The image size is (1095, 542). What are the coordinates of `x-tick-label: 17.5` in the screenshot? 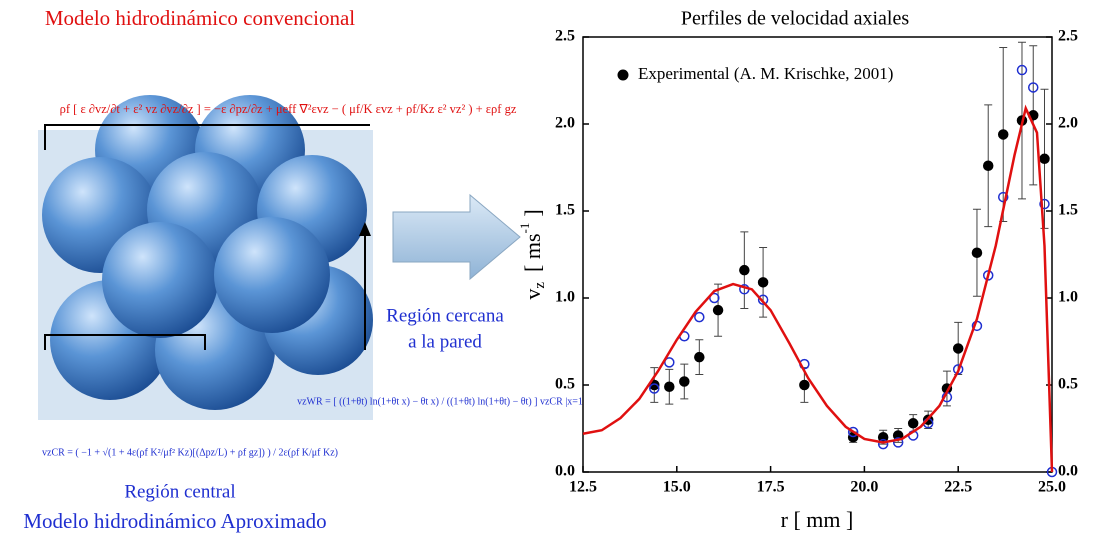 It's located at (771, 487).